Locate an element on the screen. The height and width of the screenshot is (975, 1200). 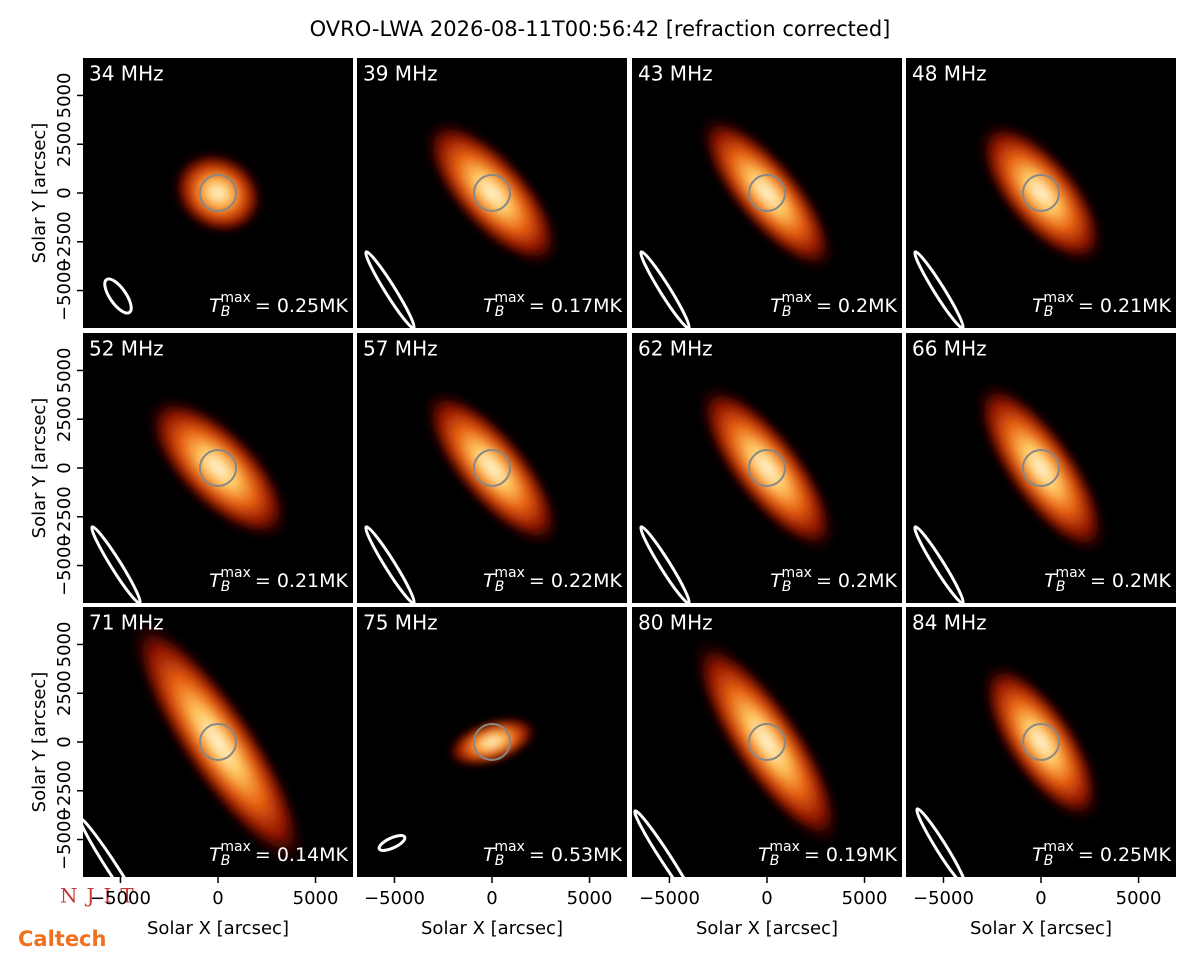
tb-value: = 0.17MK is located at coordinates (576, 306).